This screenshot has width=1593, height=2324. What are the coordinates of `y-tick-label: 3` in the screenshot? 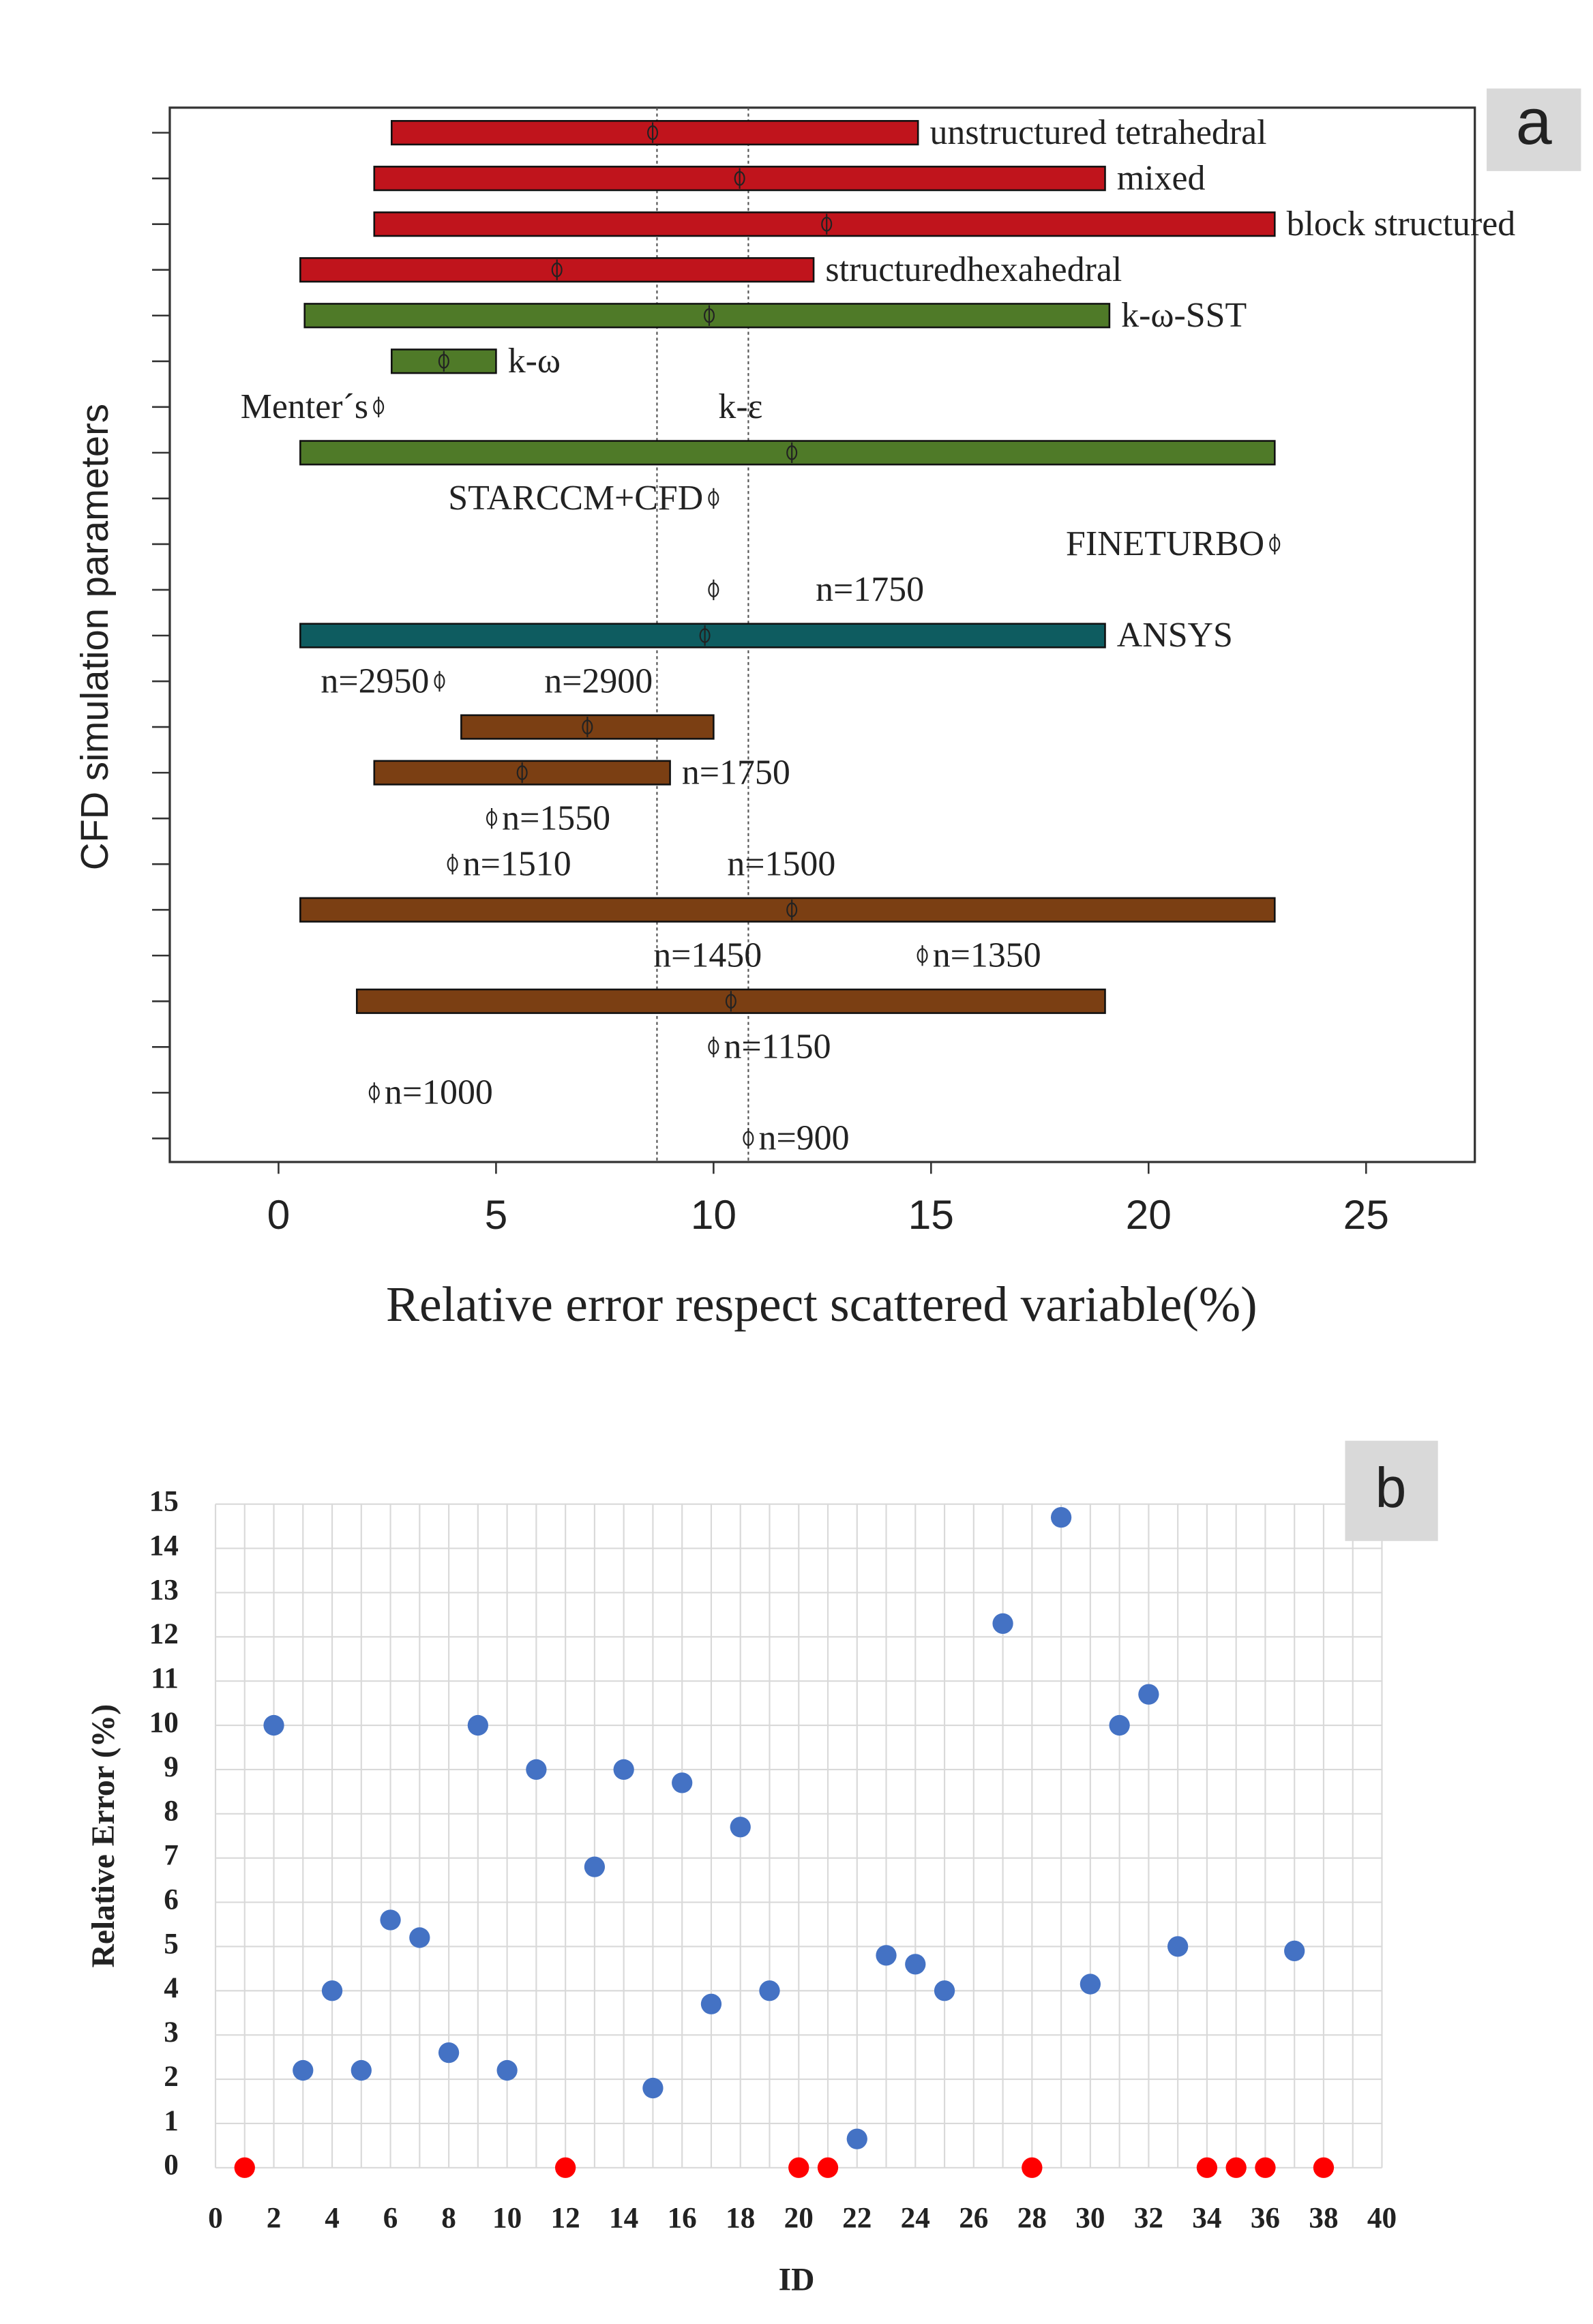 It's located at (172, 2032).